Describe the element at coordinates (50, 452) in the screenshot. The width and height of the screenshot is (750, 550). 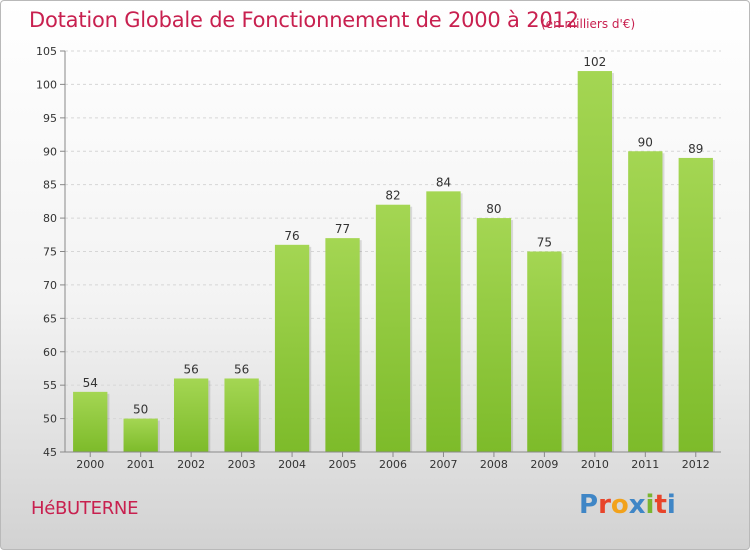
I see `y-tick-label-45: 45` at that location.